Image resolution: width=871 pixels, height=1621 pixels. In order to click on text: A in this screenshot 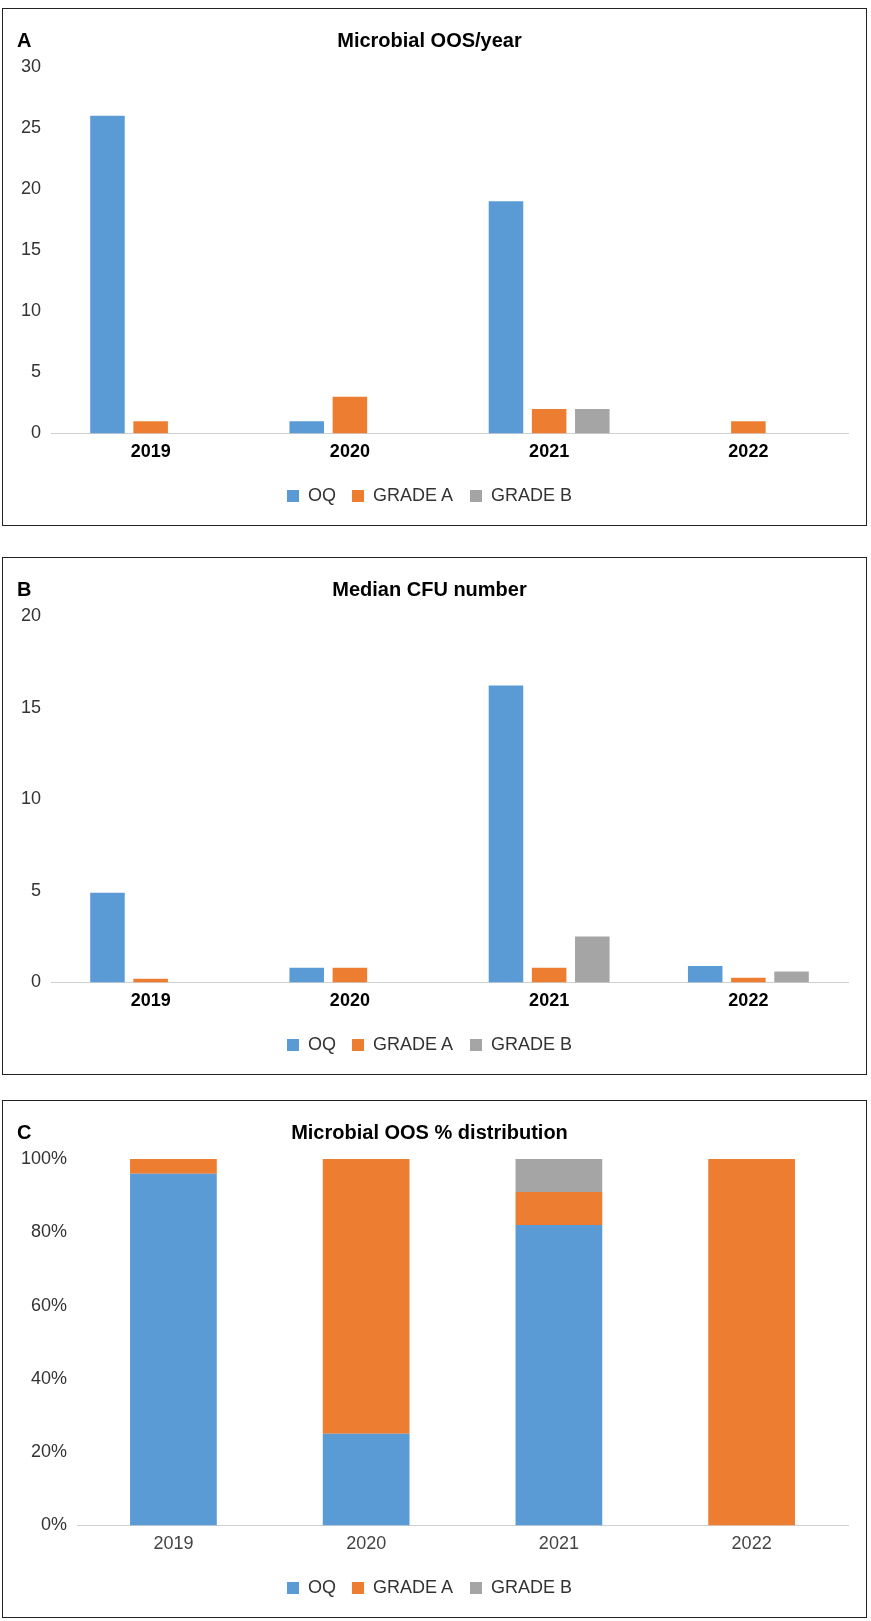, I will do `click(24, 39)`.